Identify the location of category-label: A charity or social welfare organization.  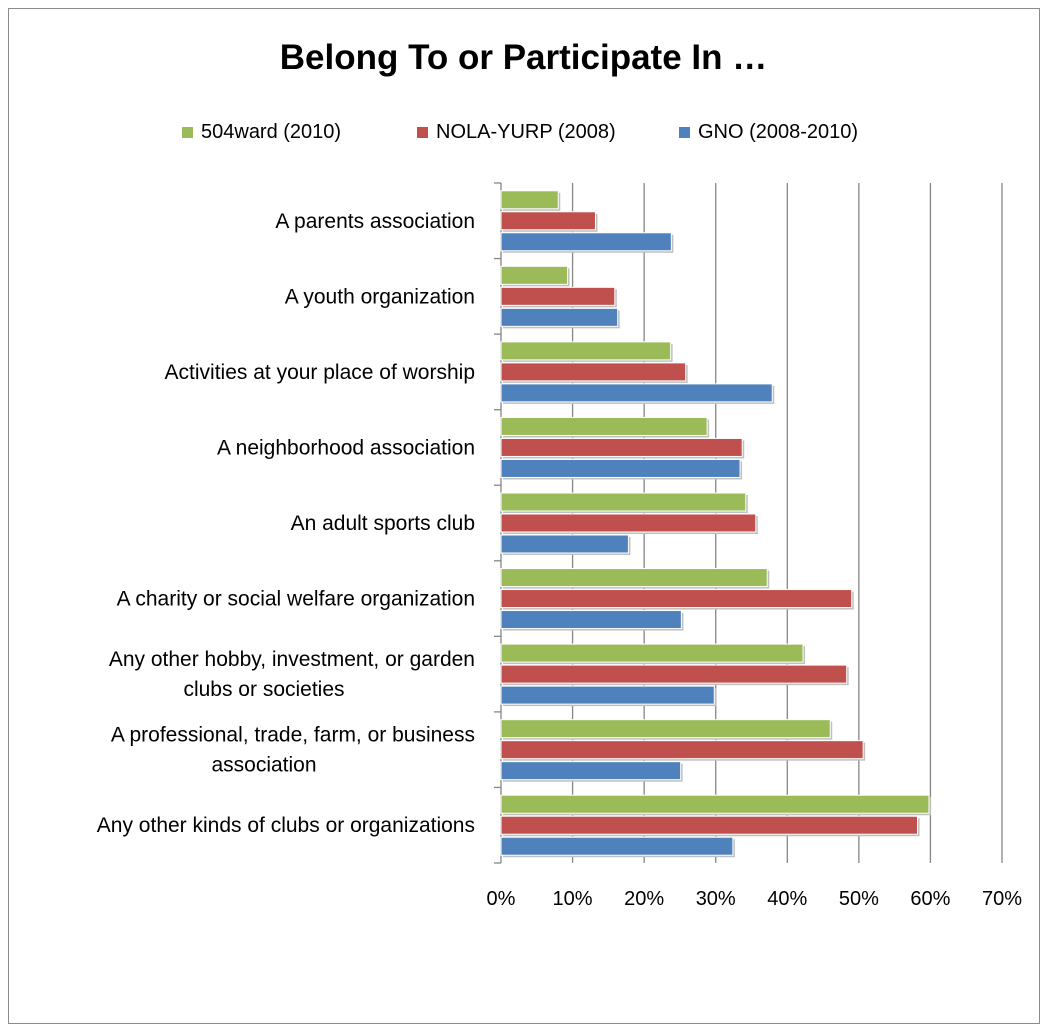
(296, 599).